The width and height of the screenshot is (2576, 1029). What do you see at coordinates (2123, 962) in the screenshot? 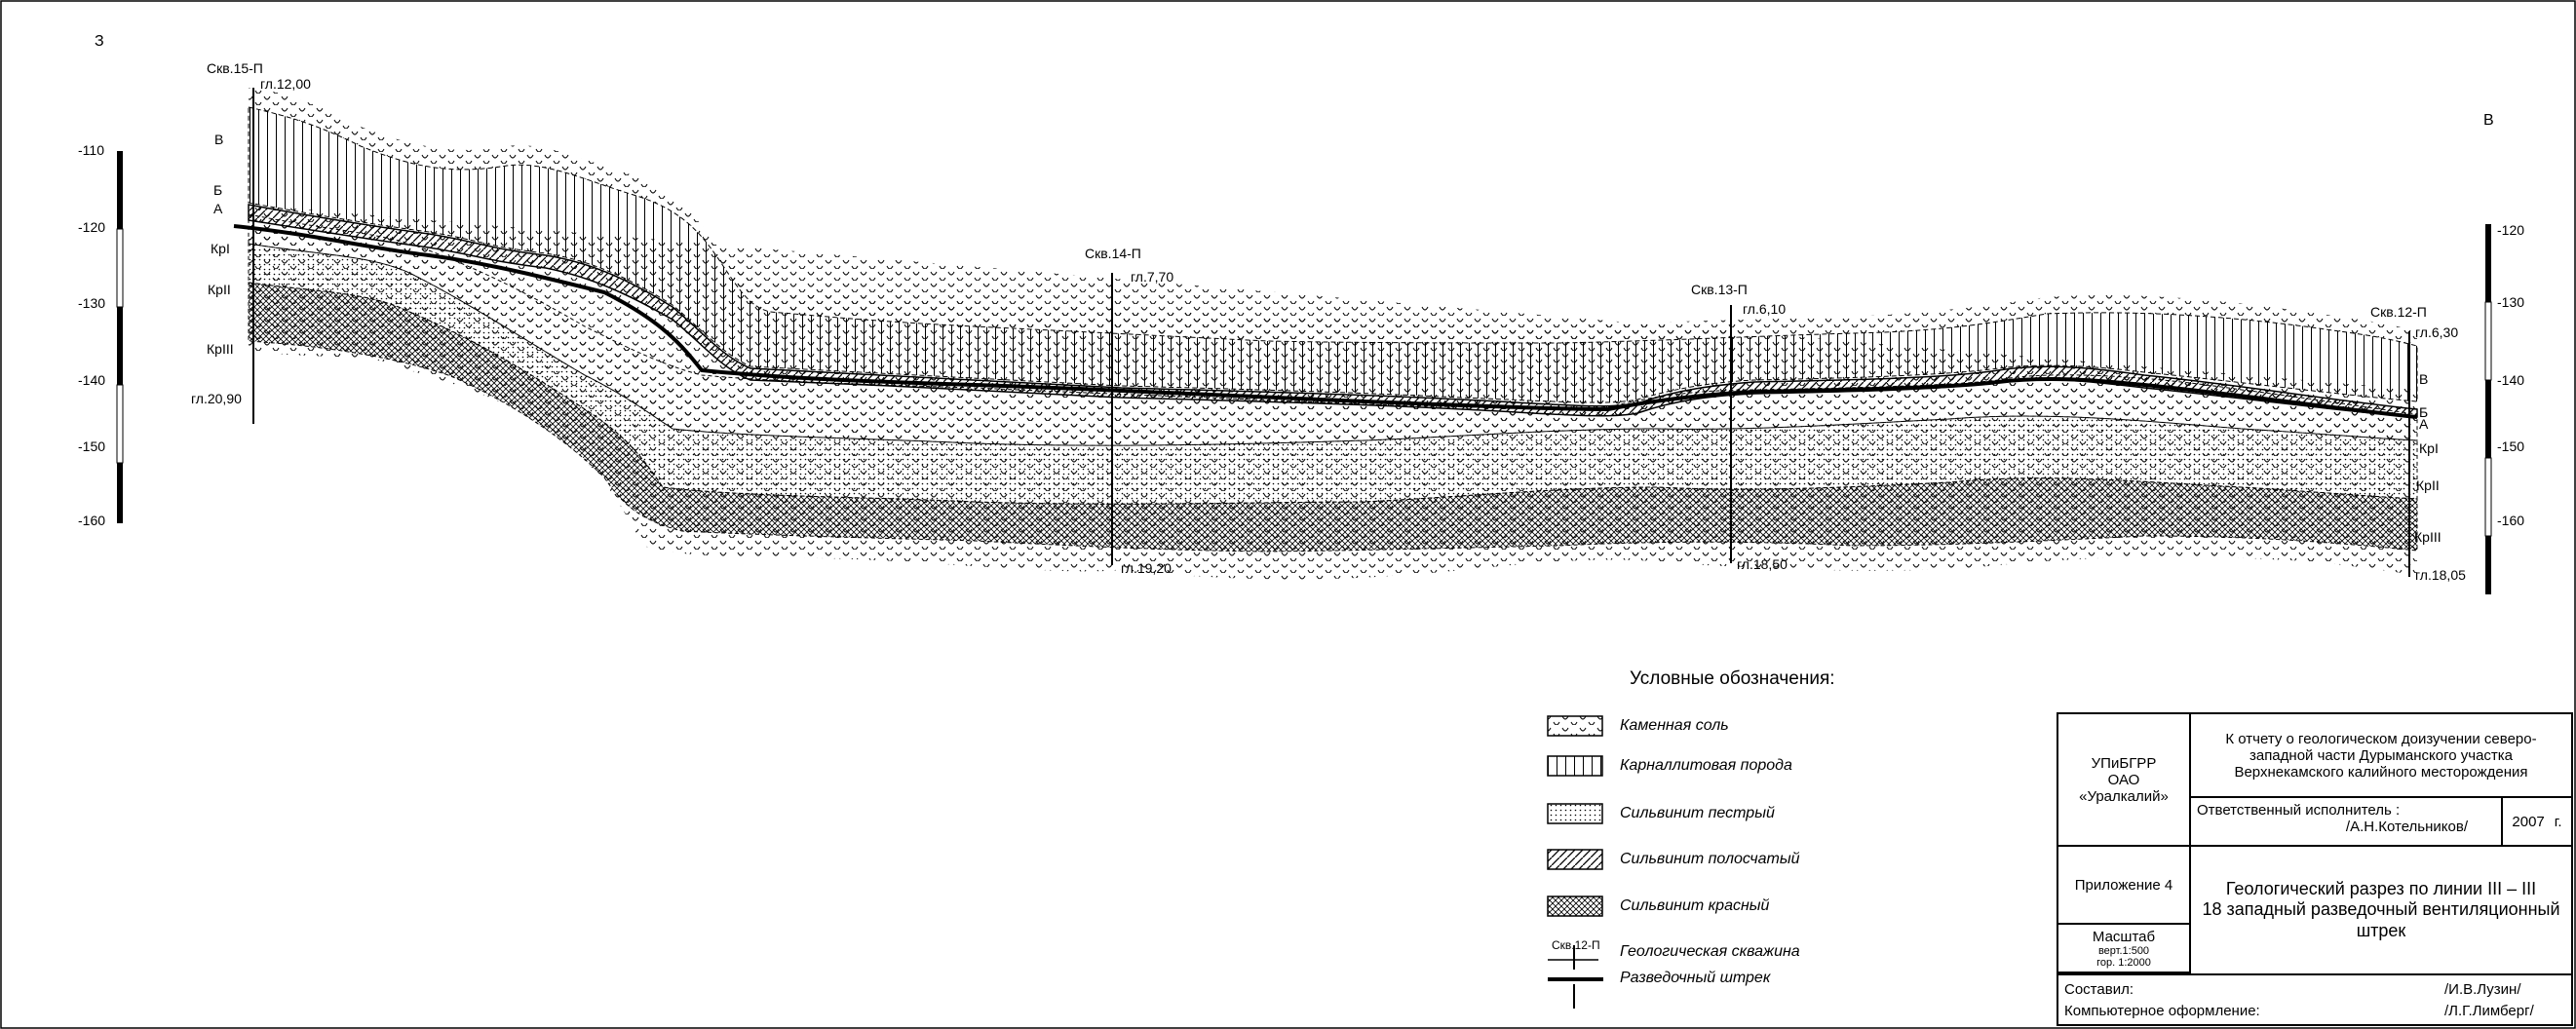
I see `scale-hor: гор. 1:2000` at bounding box center [2123, 962].